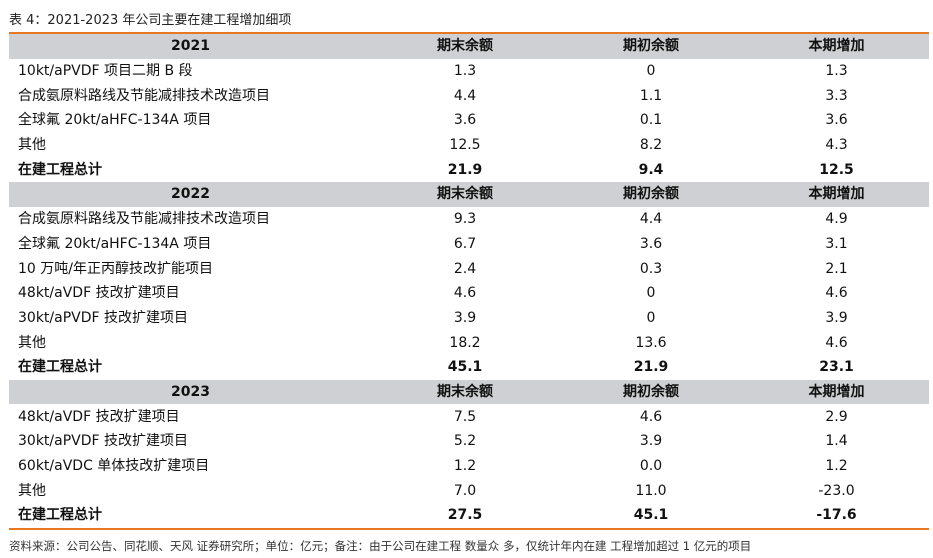 The image size is (933, 558). I want to click on end-balance: 6.7, so click(465, 243).